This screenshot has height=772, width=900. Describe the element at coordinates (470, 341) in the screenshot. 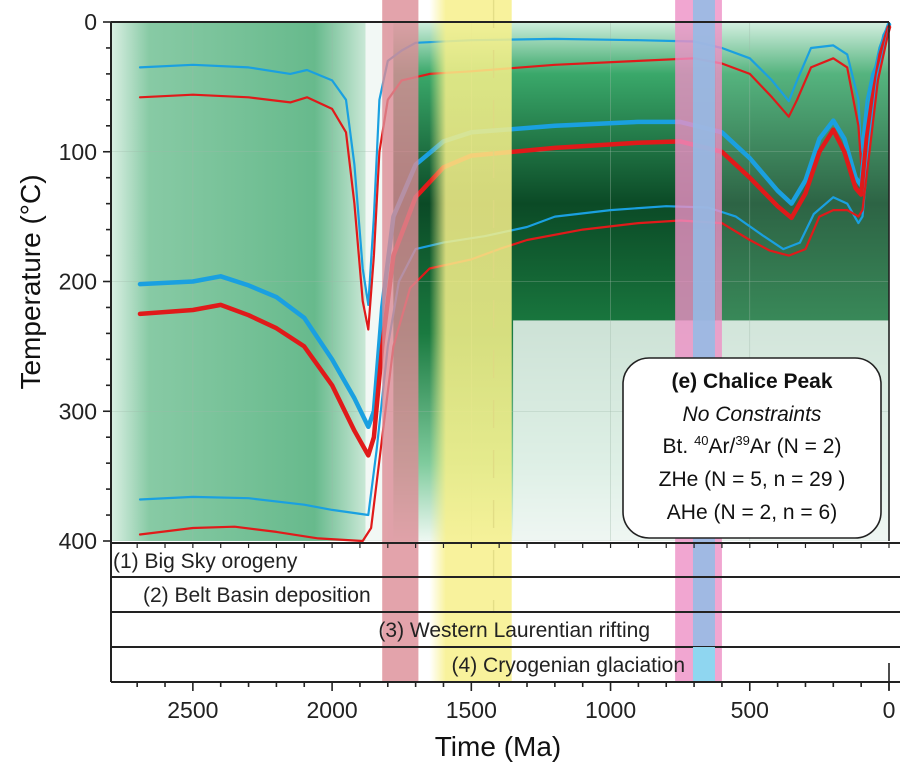

I see `yellow-band` at that location.